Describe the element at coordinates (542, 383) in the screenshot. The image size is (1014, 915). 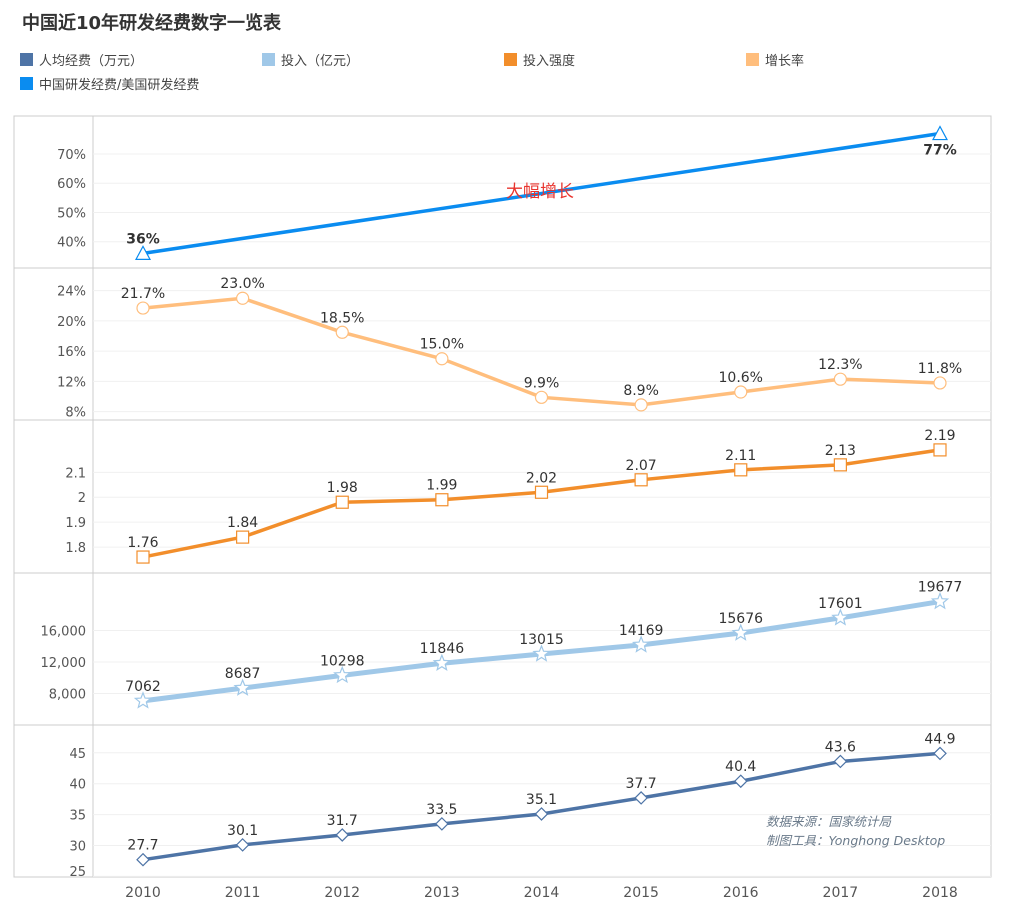
I see `data-label: 9.9%` at that location.